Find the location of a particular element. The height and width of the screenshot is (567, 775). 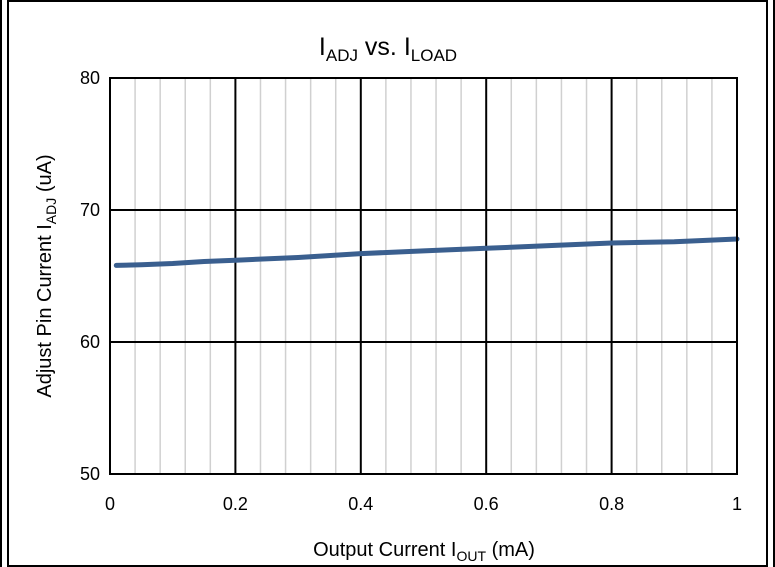

x-tick-label: 0 is located at coordinates (110, 504).